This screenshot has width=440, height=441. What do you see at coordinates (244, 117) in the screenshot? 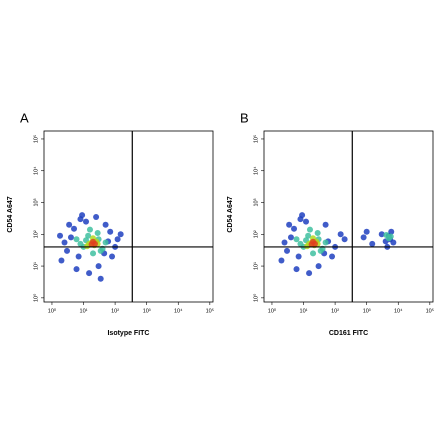
I see `panel-label: B` at bounding box center [244, 117].